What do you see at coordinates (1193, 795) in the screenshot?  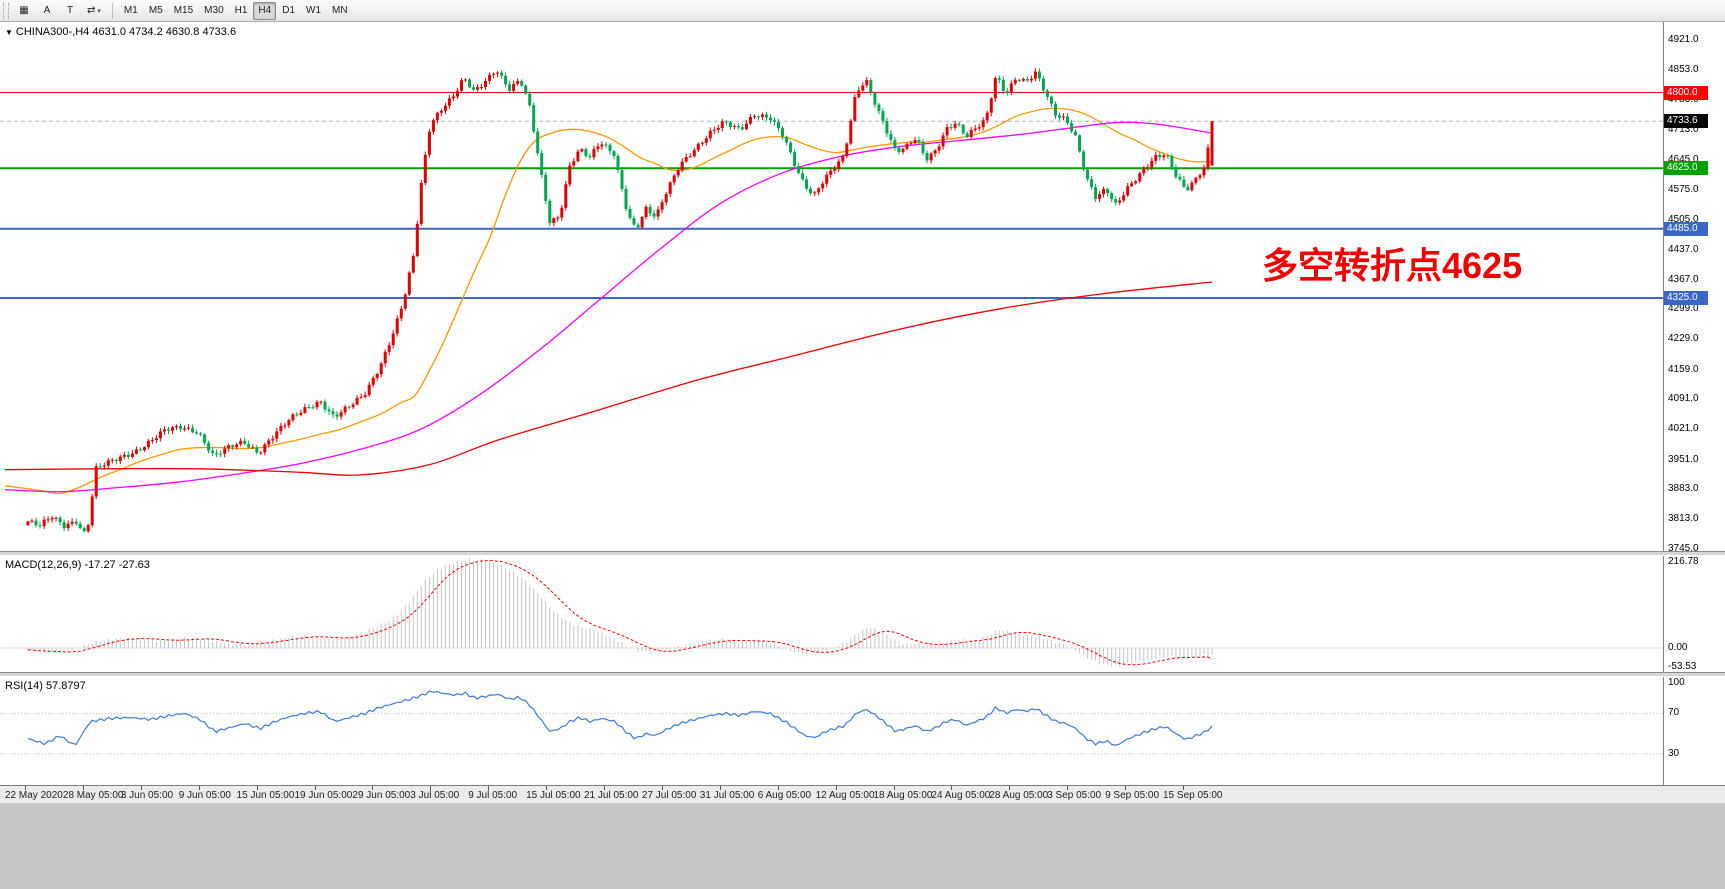 I see `time-label: 15 Sep 05:00` at bounding box center [1193, 795].